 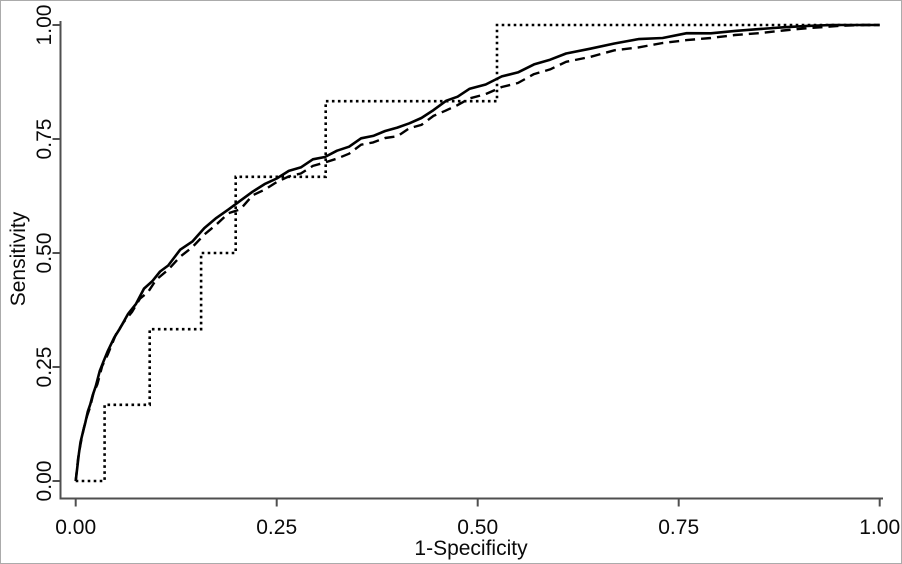 I want to click on x-tick-label: 1.00, so click(x=879, y=527).